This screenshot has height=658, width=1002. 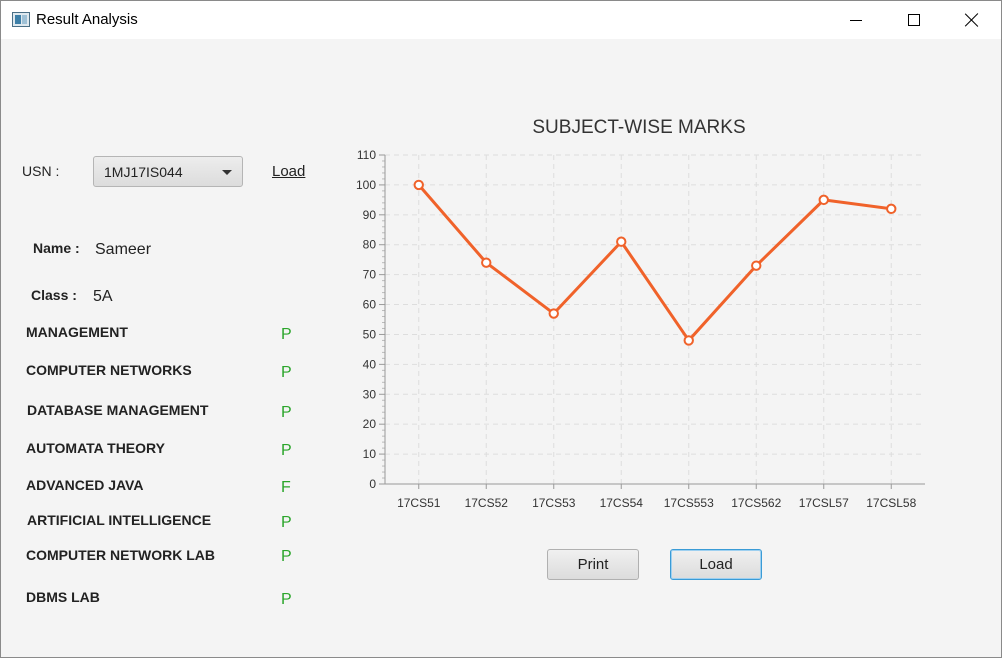 What do you see at coordinates (689, 503) in the screenshot?
I see `x-tick-label: 17CS553` at bounding box center [689, 503].